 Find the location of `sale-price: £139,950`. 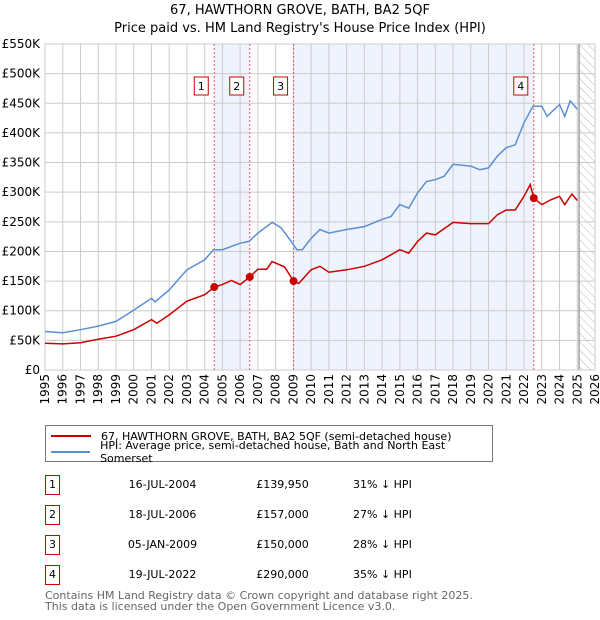

sale-price: £139,950 is located at coordinates (282, 484).